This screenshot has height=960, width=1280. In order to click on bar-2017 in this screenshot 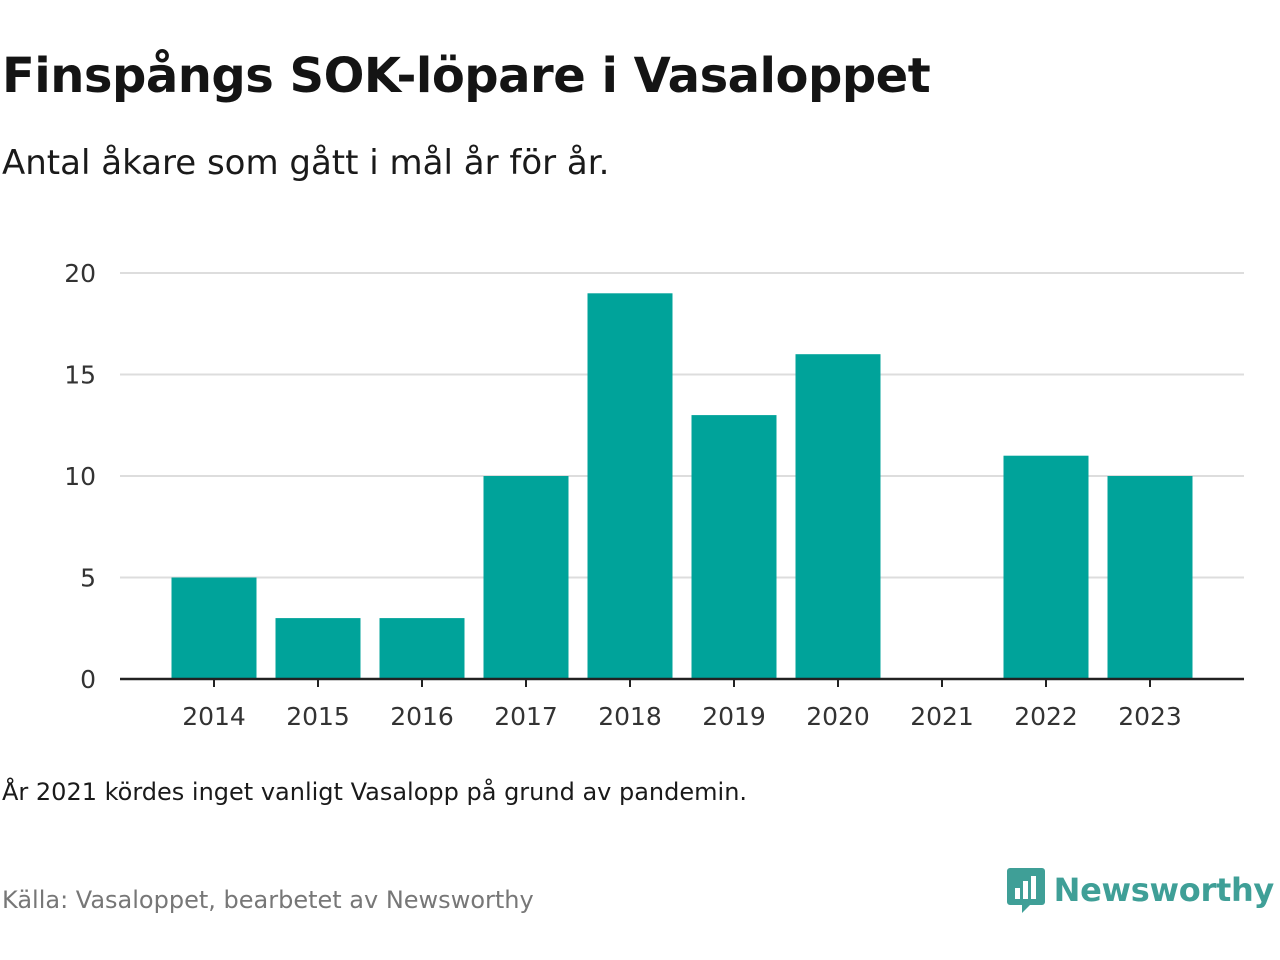, I will do `click(526, 577)`.